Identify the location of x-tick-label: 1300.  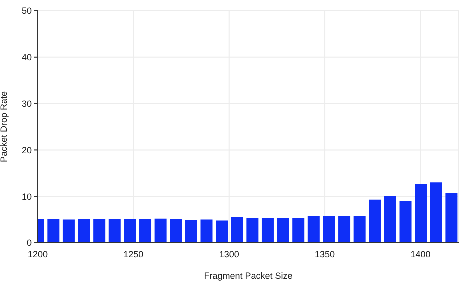
(229, 254).